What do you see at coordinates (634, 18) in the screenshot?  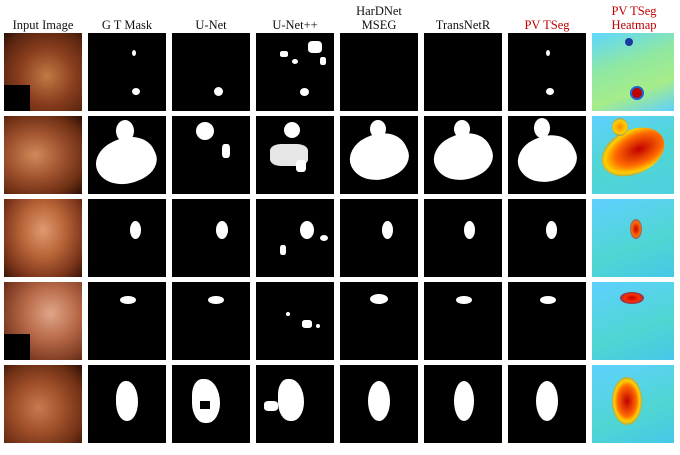 I see `column-header-pvtseg-heatmap: PV TSeg Heatmap` at bounding box center [634, 18].